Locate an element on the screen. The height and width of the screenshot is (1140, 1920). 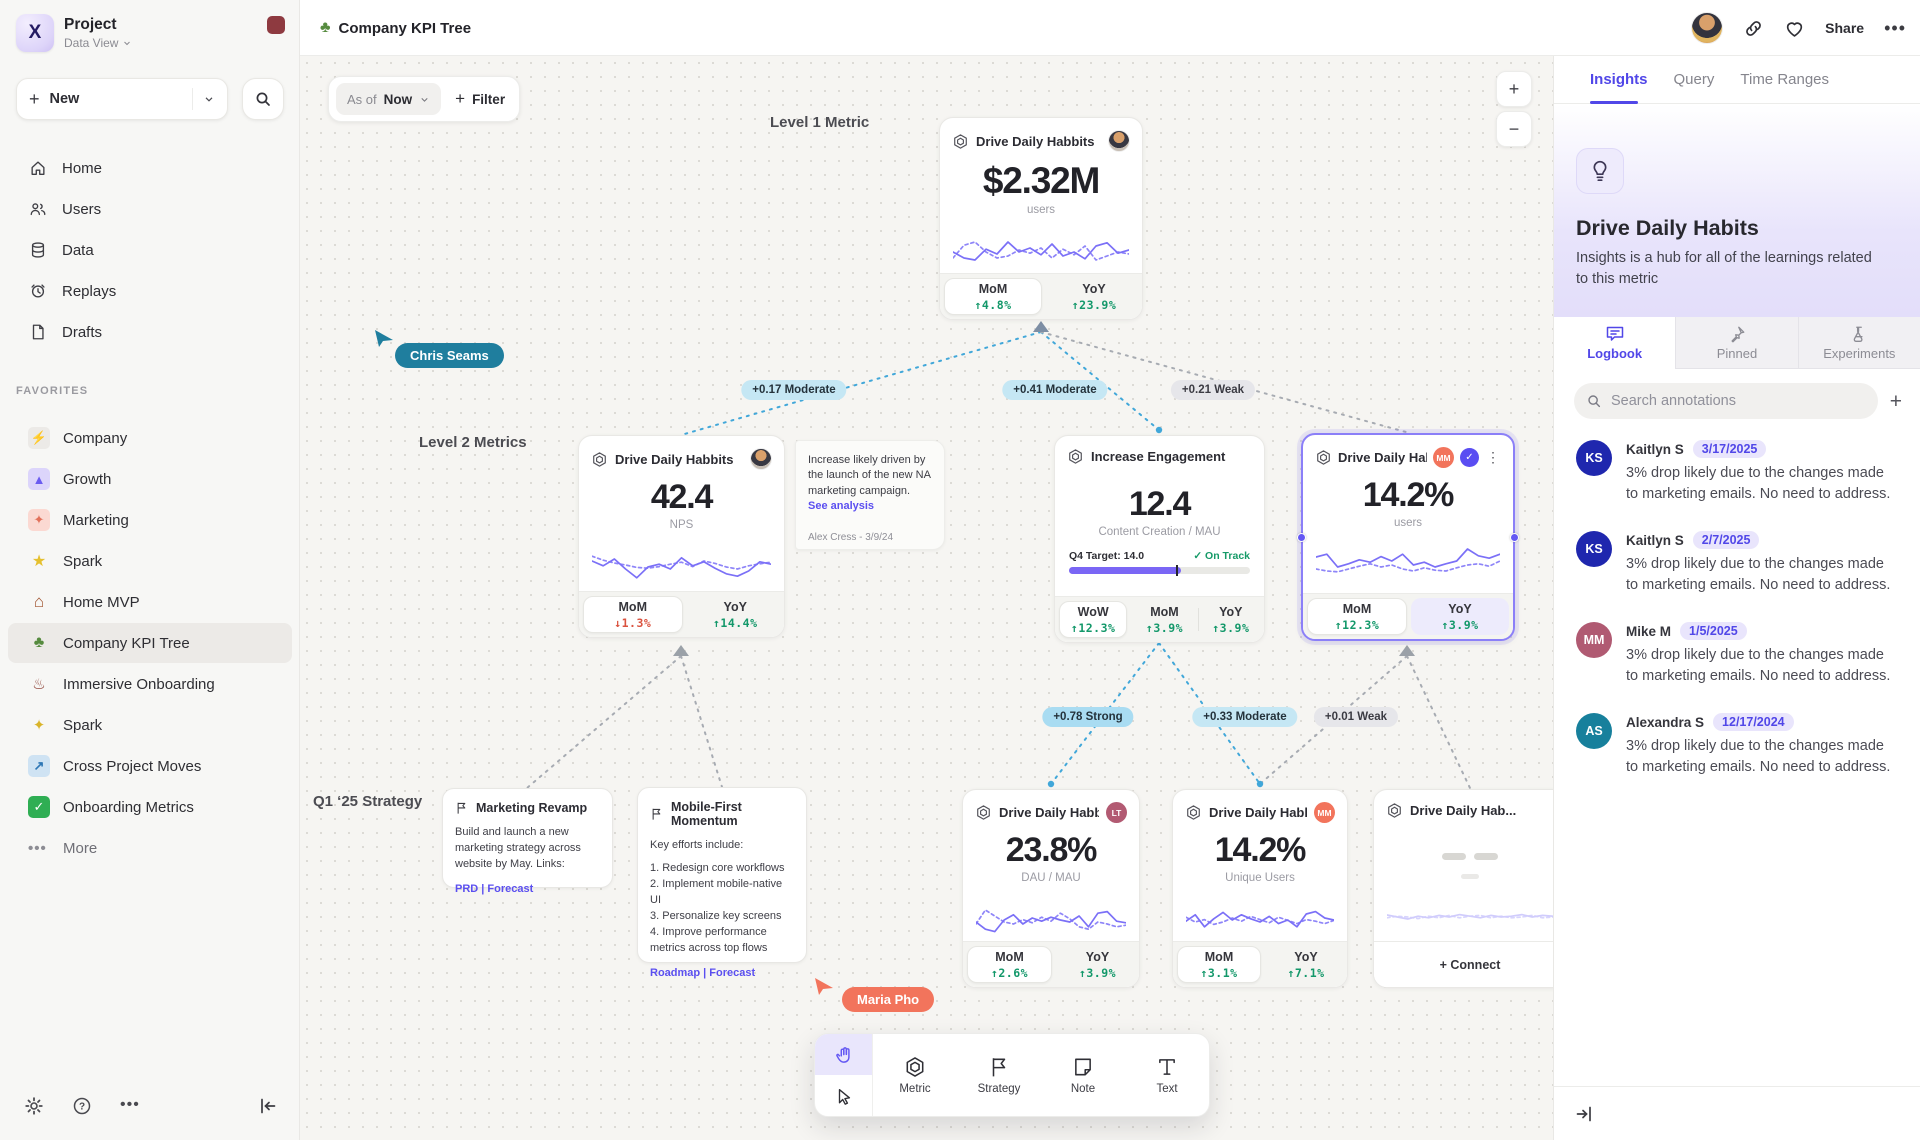
yoy-cell: YoY ↑14.4% is located at coordinates (735, 614).